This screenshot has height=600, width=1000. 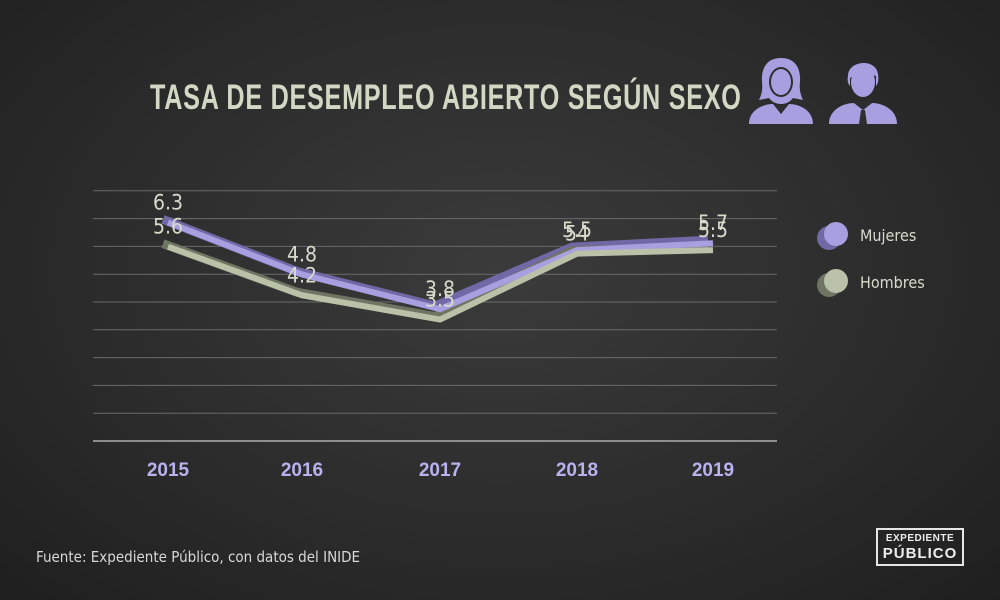 I want to click on legend-label-mujeres: Mujeres, so click(x=888, y=235).